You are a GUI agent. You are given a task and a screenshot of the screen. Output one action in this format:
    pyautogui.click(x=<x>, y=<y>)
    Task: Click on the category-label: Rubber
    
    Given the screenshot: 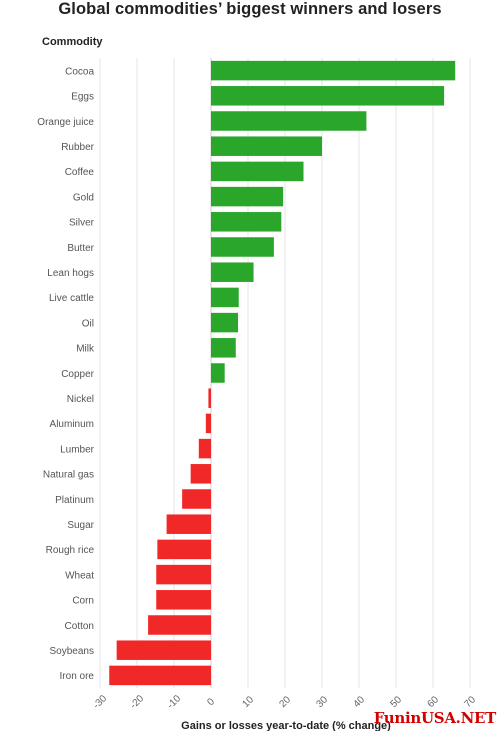 What is the action you would take?
    pyautogui.click(x=77, y=147)
    